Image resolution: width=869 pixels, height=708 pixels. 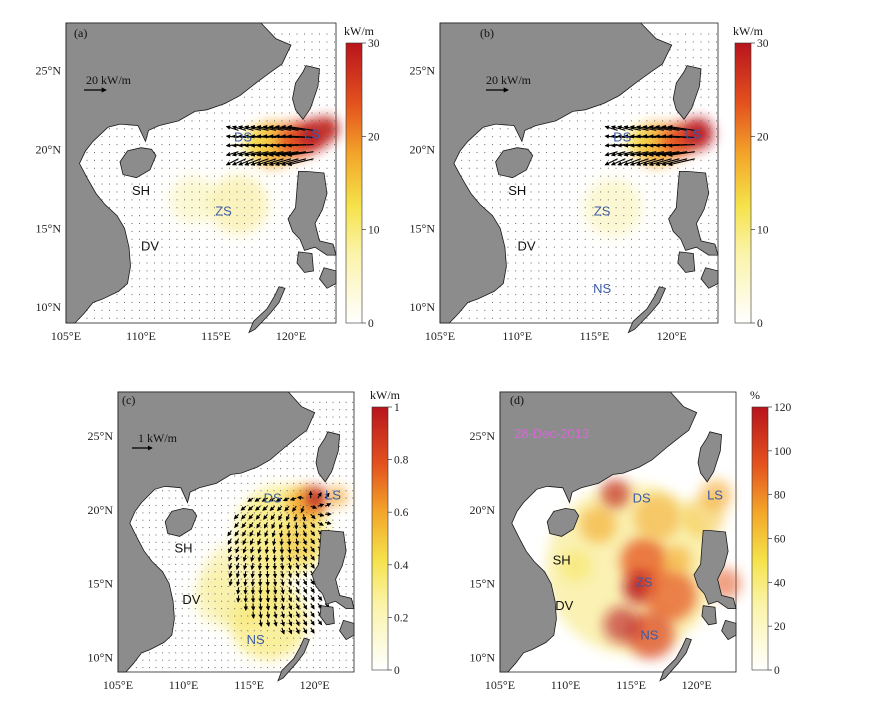 I want to click on colorbar-tick-label: 80, so click(x=780, y=496).